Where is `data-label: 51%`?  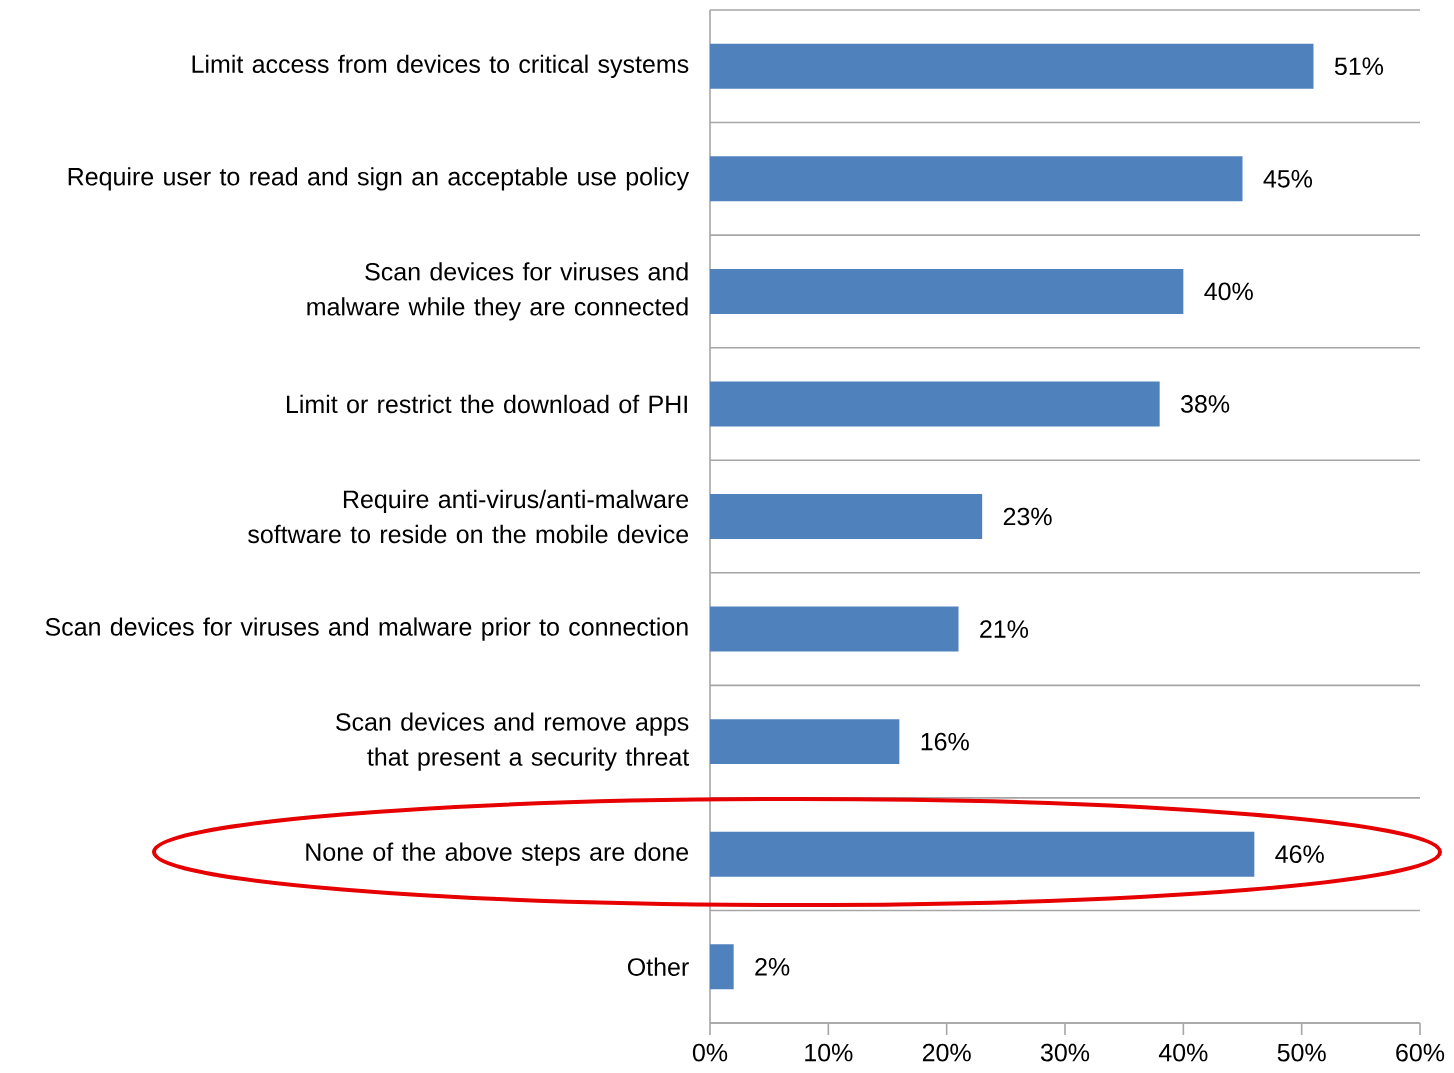
data-label: 51% is located at coordinates (1359, 66).